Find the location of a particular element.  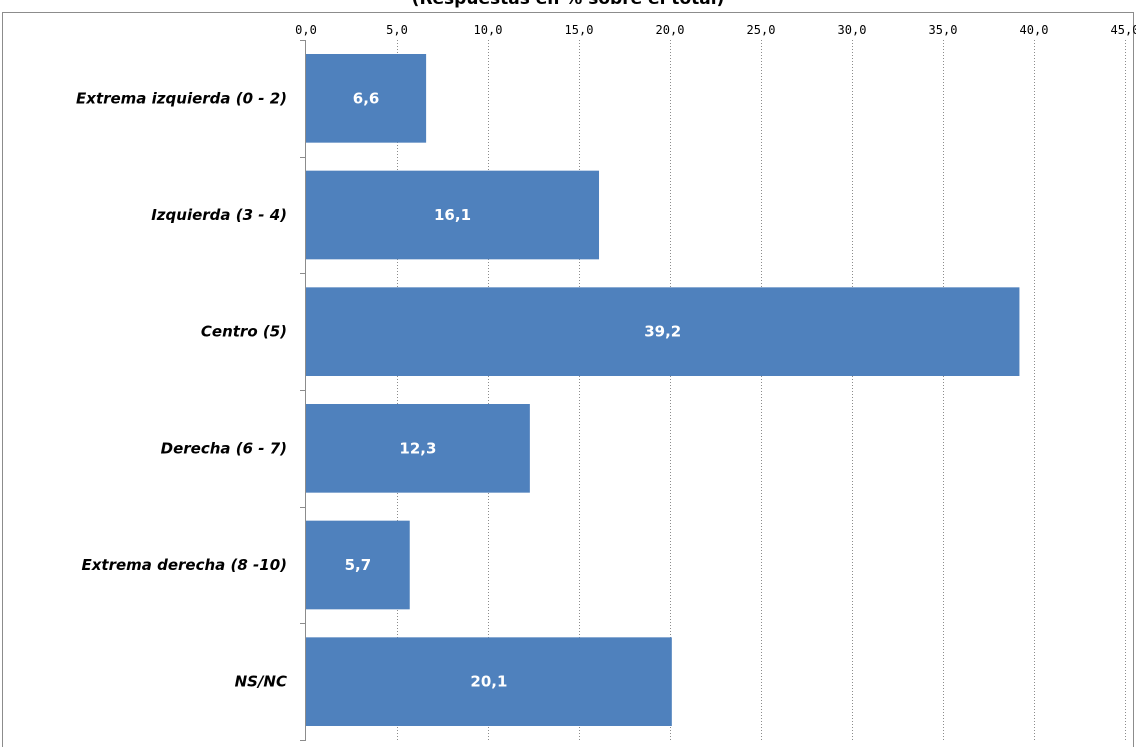

x-tick-label: 20,0 is located at coordinates (670, 30).